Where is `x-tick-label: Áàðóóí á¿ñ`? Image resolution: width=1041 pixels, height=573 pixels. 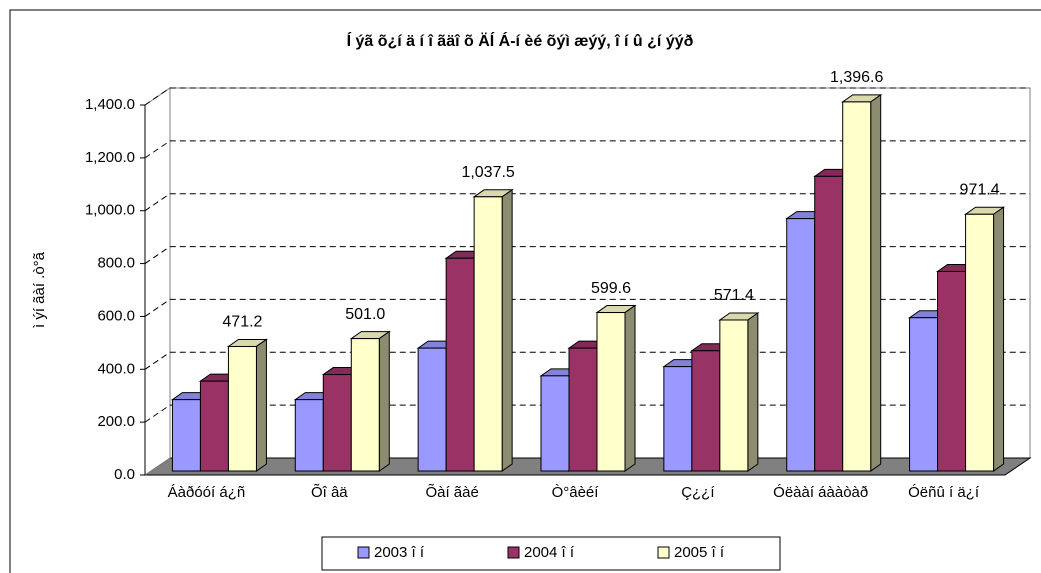 x-tick-label: Áàðóóí á¿ñ is located at coordinates (207, 492).